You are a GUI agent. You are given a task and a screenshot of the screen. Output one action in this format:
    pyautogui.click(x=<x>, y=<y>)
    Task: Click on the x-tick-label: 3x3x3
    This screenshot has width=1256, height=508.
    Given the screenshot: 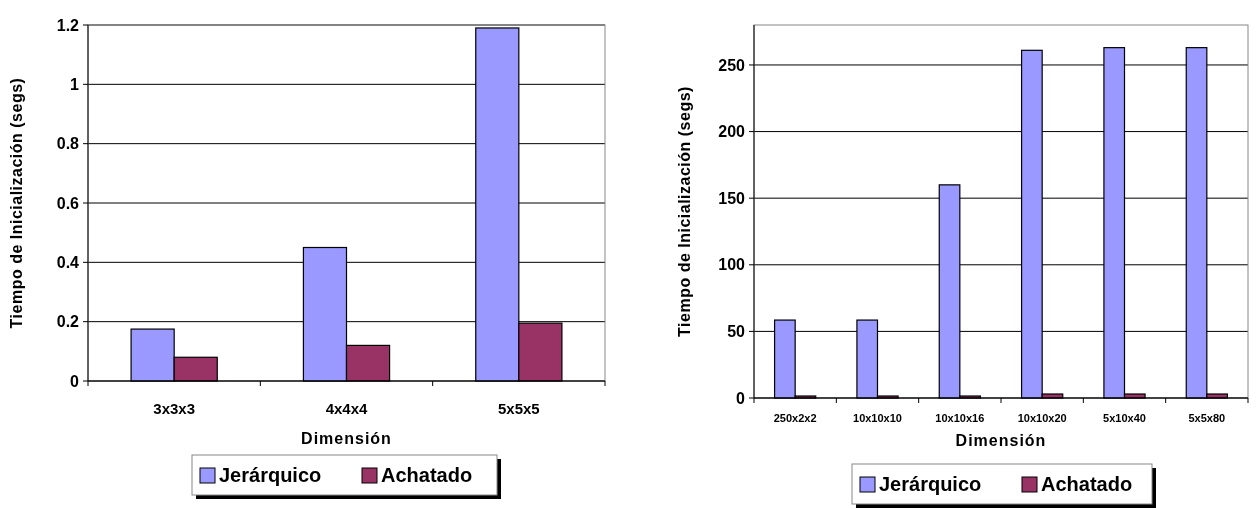 What is the action you would take?
    pyautogui.click(x=174, y=408)
    